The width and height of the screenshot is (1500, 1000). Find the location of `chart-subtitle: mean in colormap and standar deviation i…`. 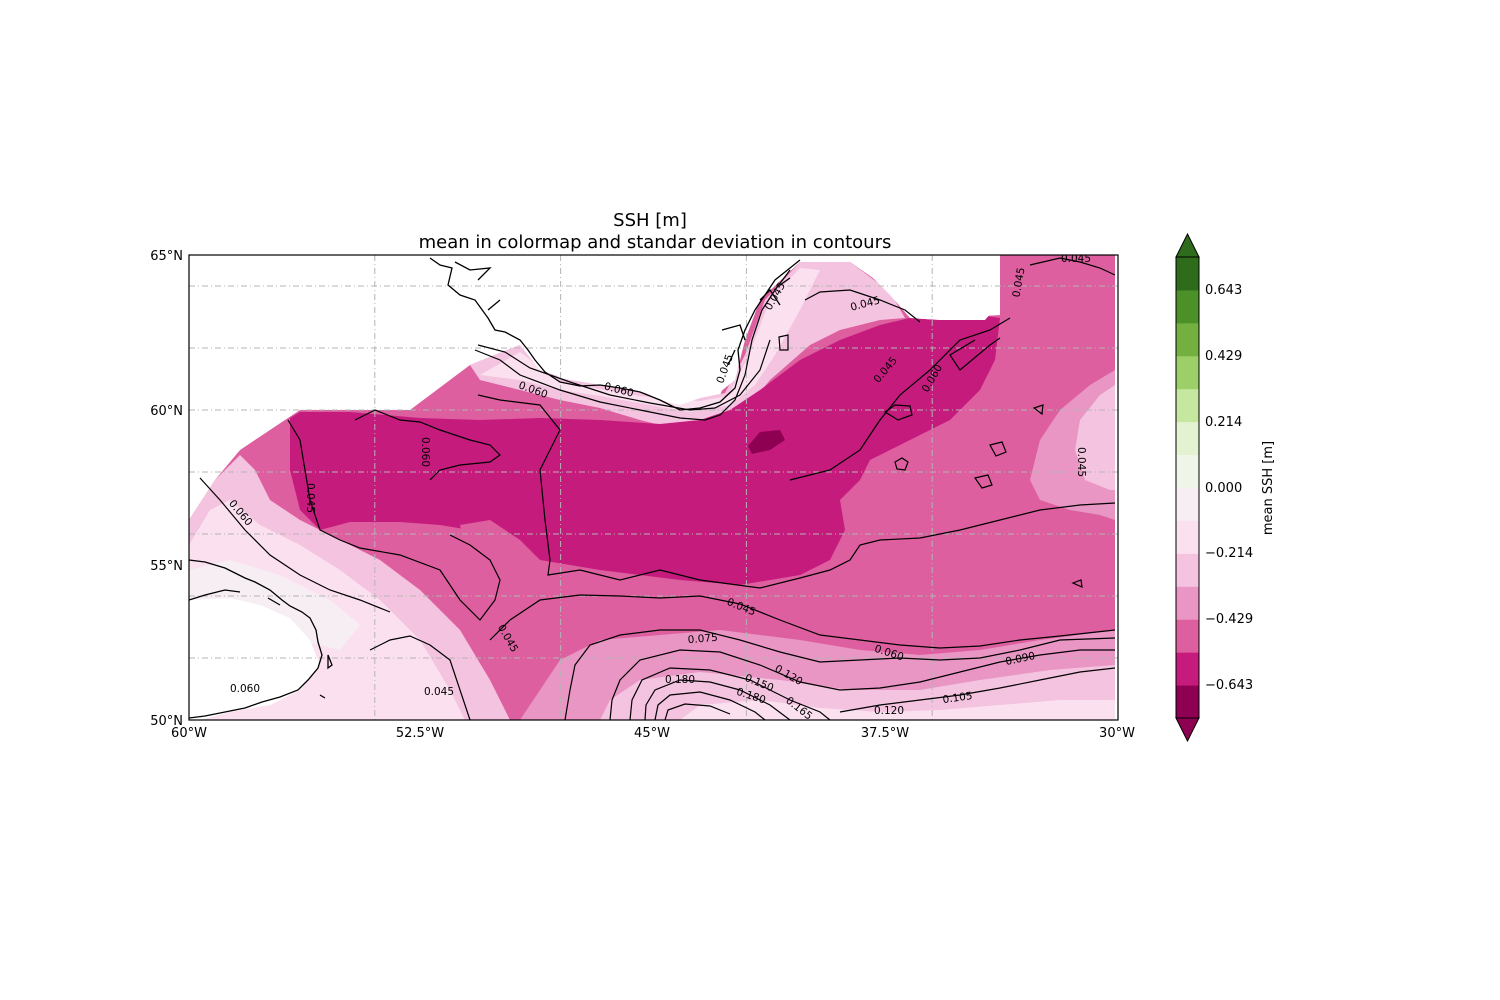

chart-subtitle: mean in colormap and standar deviation i… is located at coordinates (655, 242).